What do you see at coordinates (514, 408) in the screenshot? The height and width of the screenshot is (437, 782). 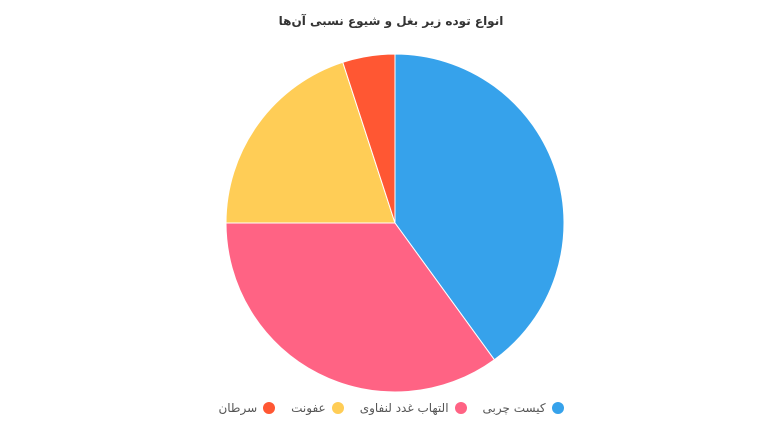 I see `legend-label: کیست چربی` at bounding box center [514, 408].